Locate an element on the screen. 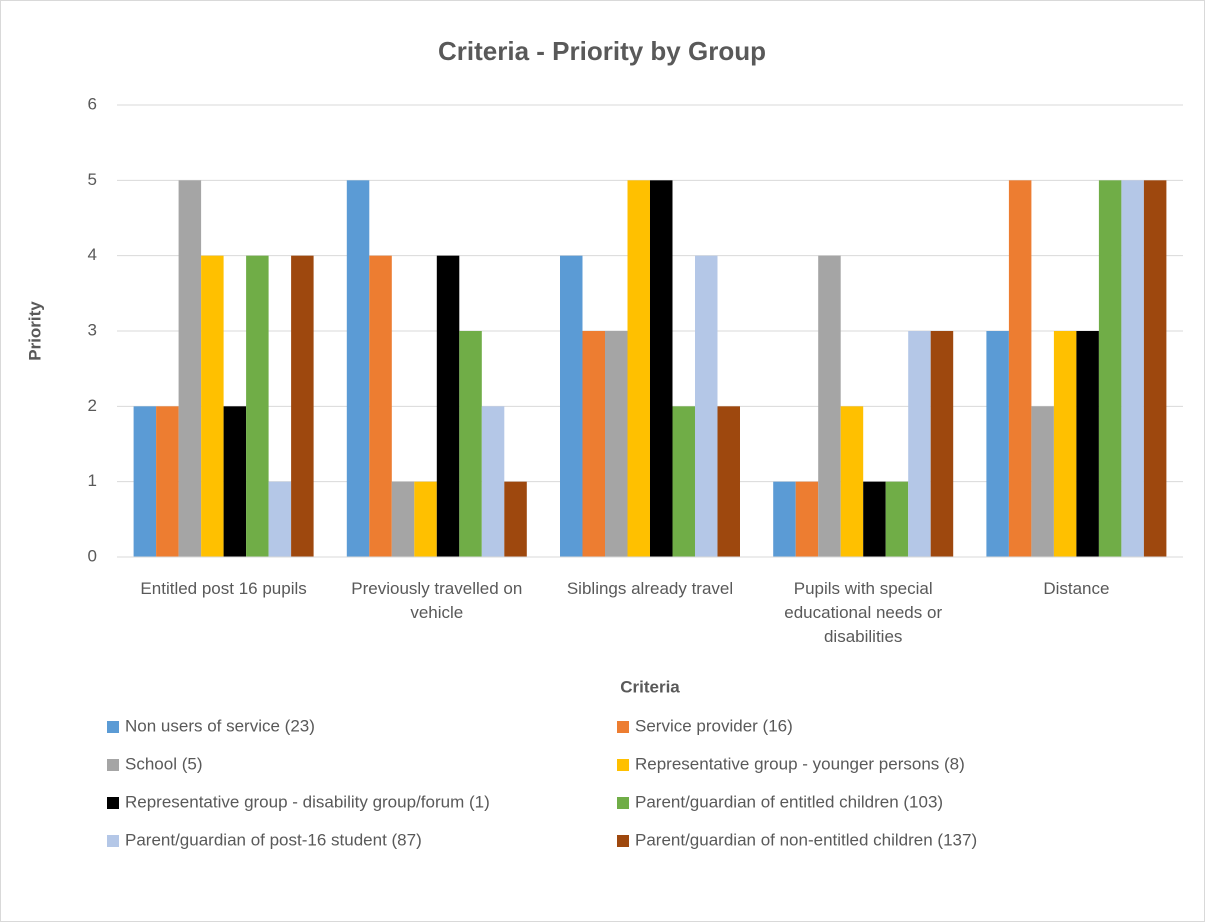 This screenshot has width=1205, height=922. y-tick-label: 1 is located at coordinates (92, 480).